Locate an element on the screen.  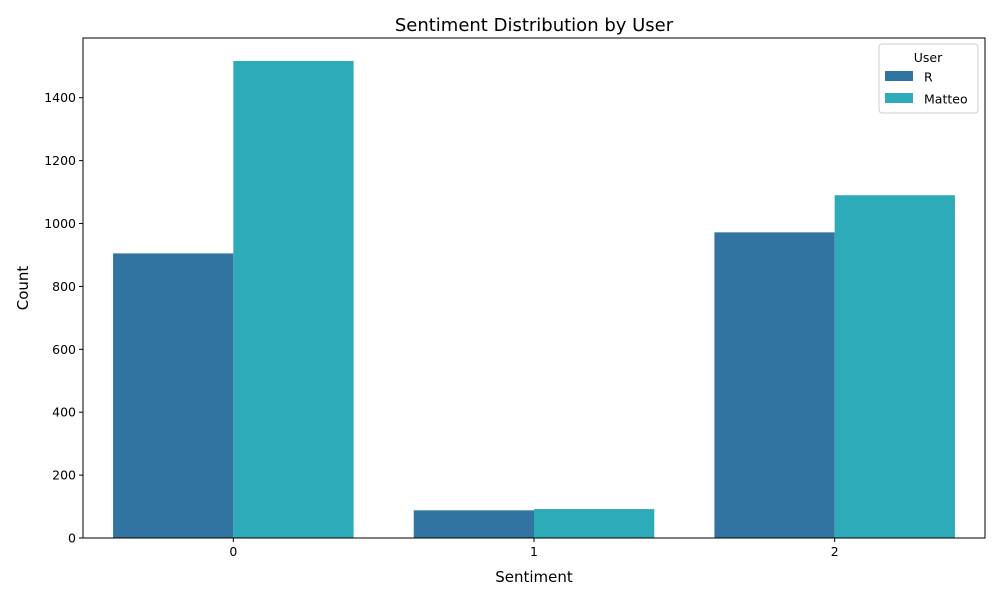
legend-entries: R Matteo is located at coordinates (926, 88).